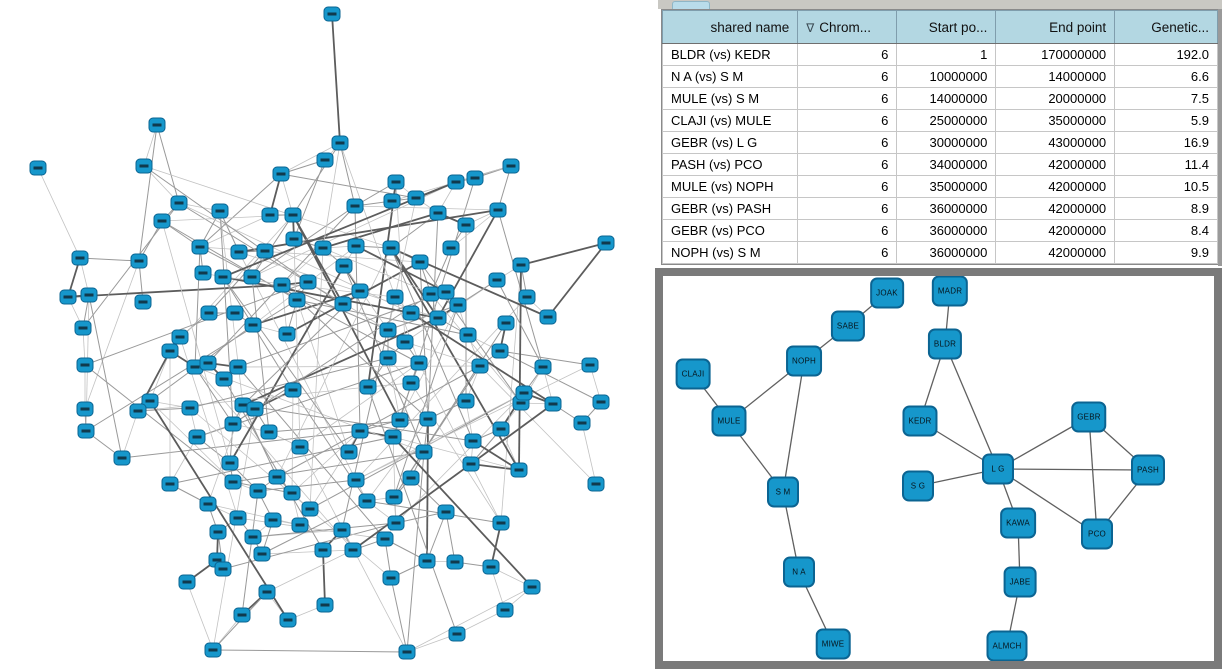 This screenshot has height=669, width=1222. I want to click on cell-value: 35000000, so click(946, 186).